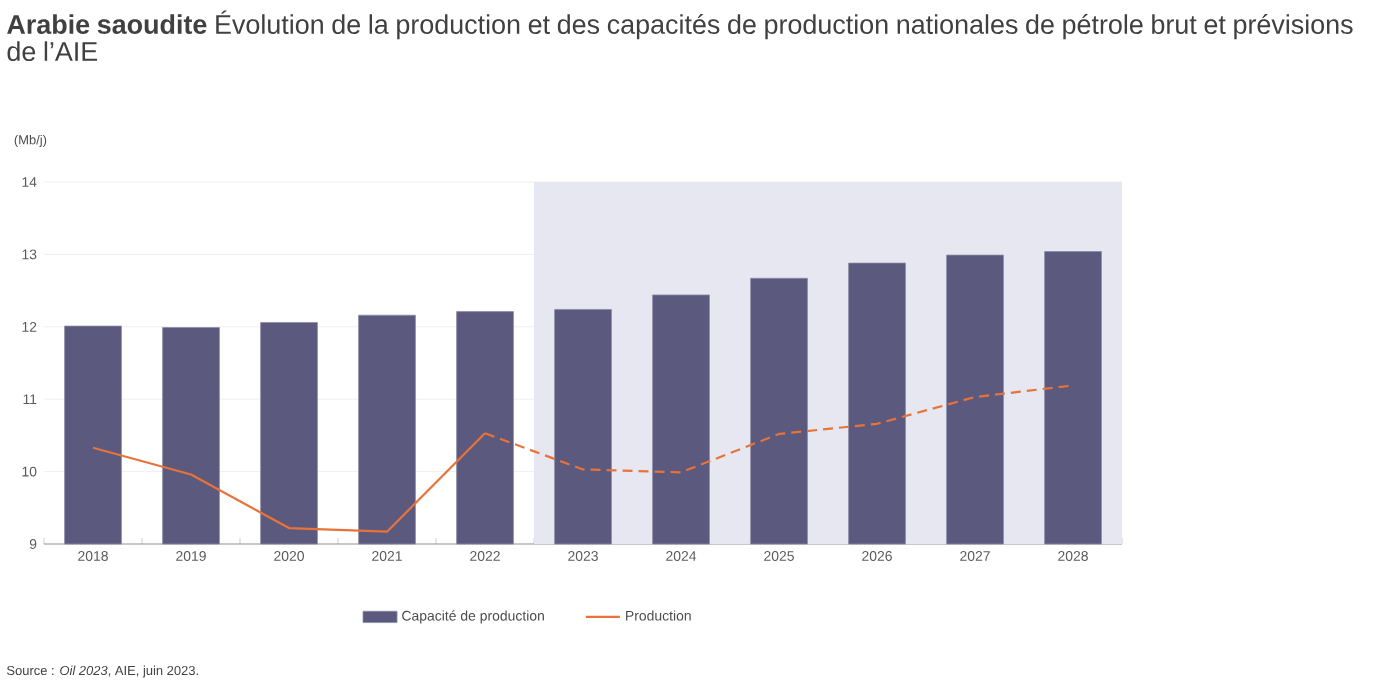 Image resolution: width=1400 pixels, height=688 pixels. I want to click on chart-title: Arabie saoudite Évolution de la production et des capacités de production nationales de pétrole brut et prévisions de l’AIE, so click(680, 36).